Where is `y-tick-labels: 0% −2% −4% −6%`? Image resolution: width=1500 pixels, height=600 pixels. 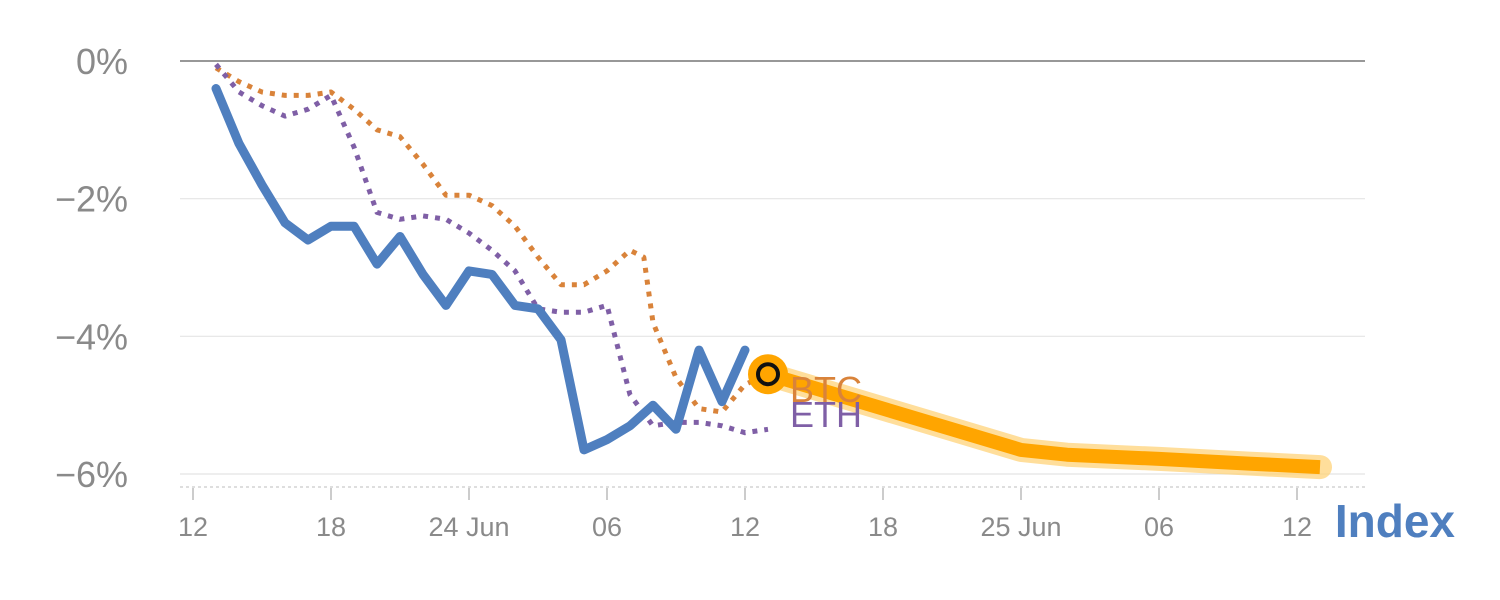
y-tick-labels: 0% −2% −4% −6% is located at coordinates (91, 268).